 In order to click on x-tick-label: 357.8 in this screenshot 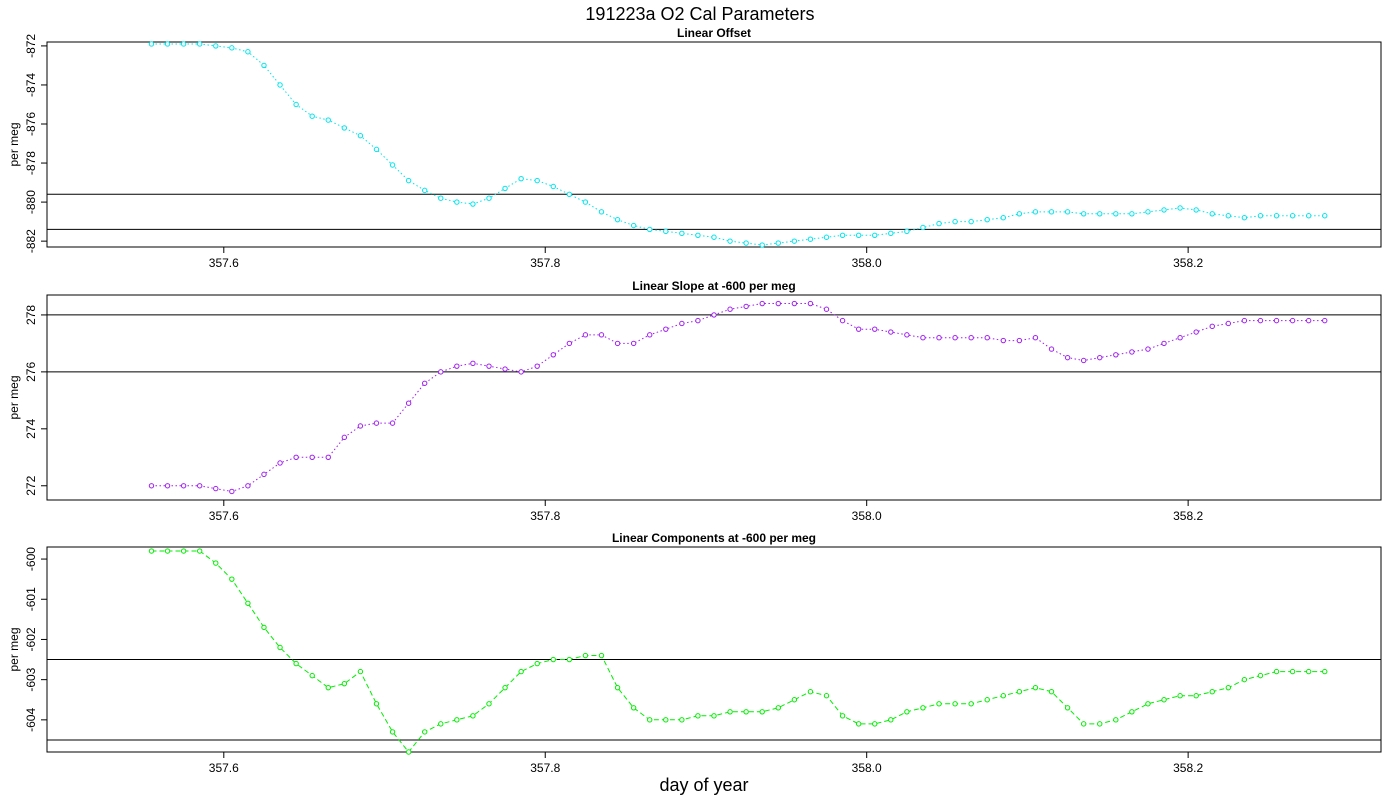, I will do `click(545, 263)`.